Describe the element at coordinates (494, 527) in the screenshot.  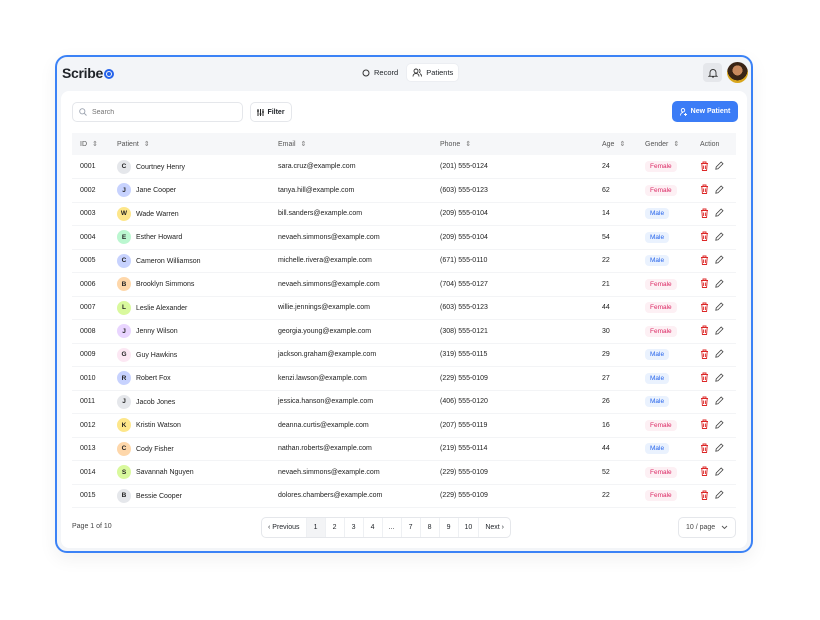
I see `next-page-button: Next ›` at that location.